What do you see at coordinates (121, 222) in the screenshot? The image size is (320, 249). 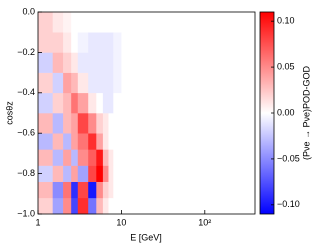 I see `x-tick-label: 10` at bounding box center [121, 222].